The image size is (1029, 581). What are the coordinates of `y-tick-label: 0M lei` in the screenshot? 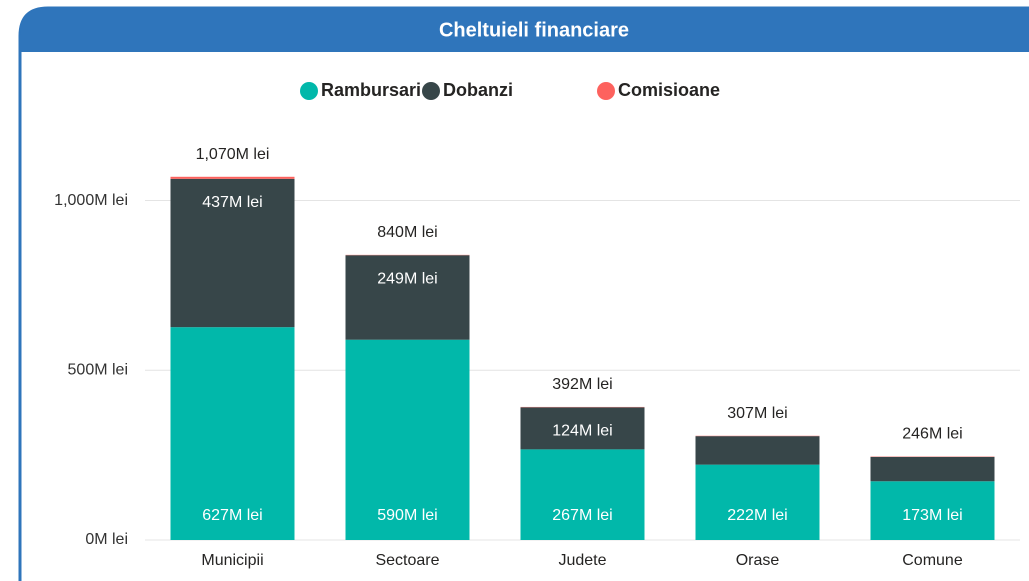 It's located at (106, 539).